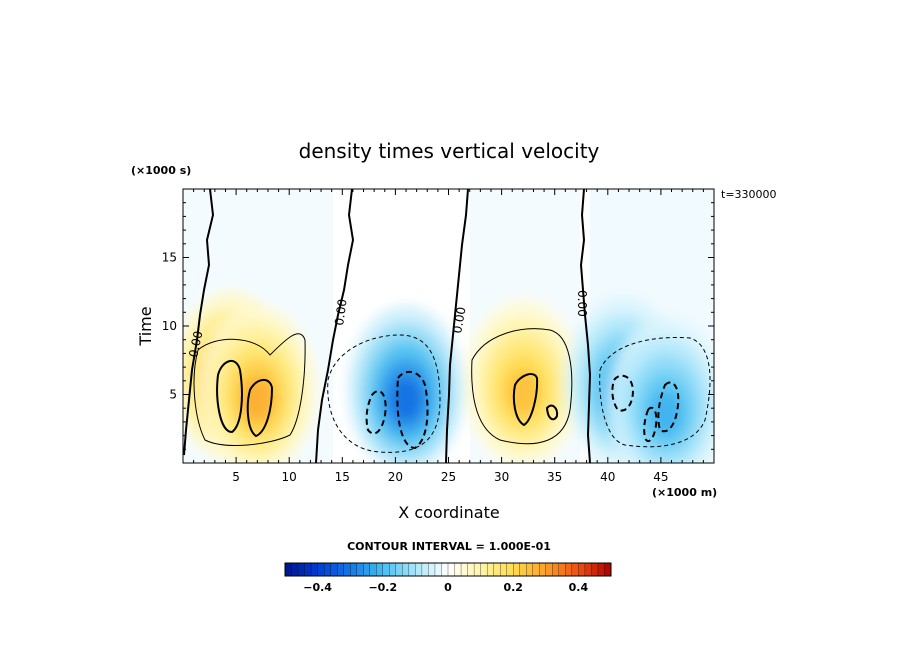  I want to click on time-label: t=330000, so click(749, 194).